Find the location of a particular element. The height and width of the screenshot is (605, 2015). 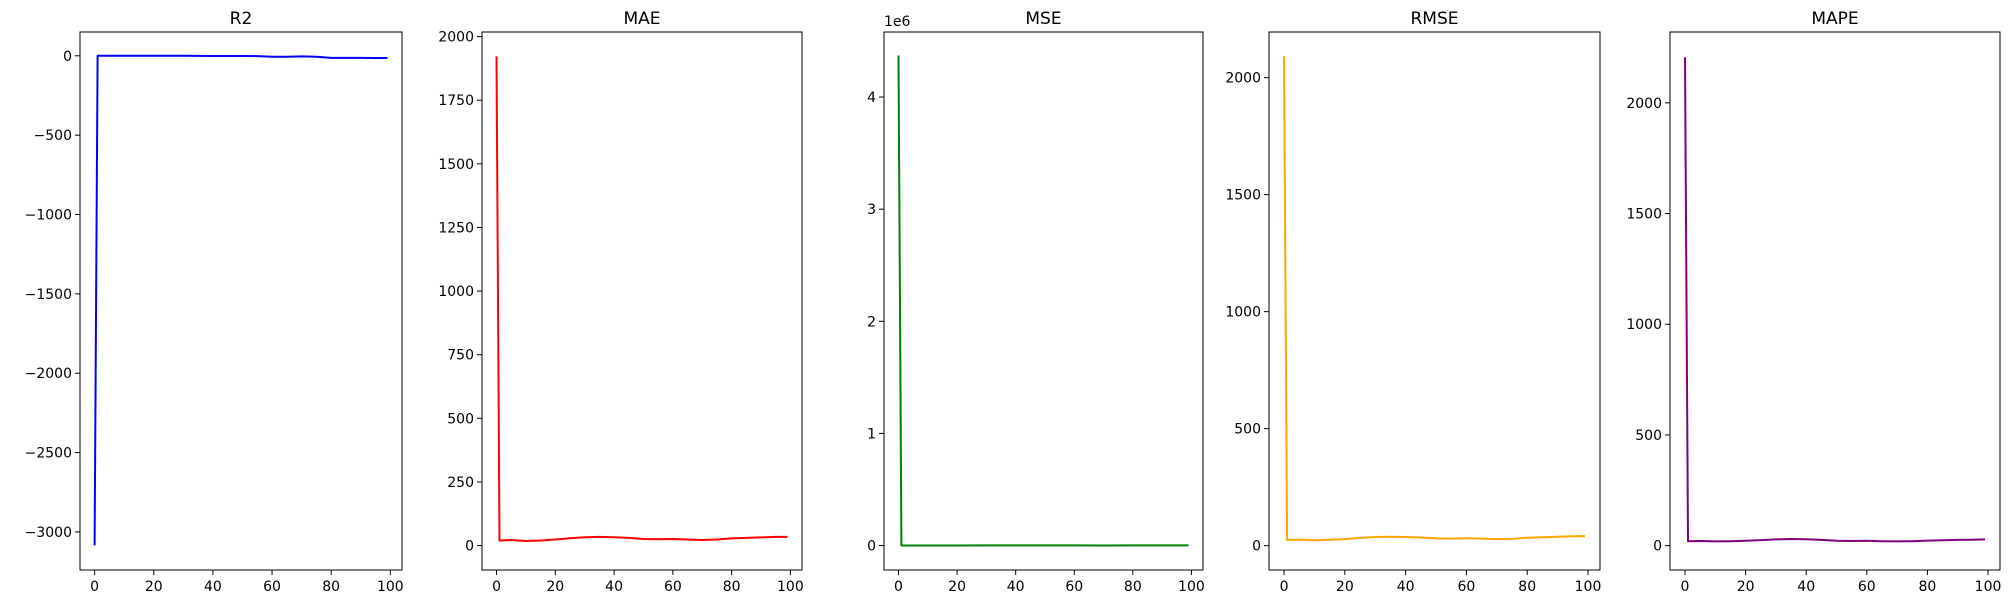

mae-ytick-label: 2000 is located at coordinates (456, 38).